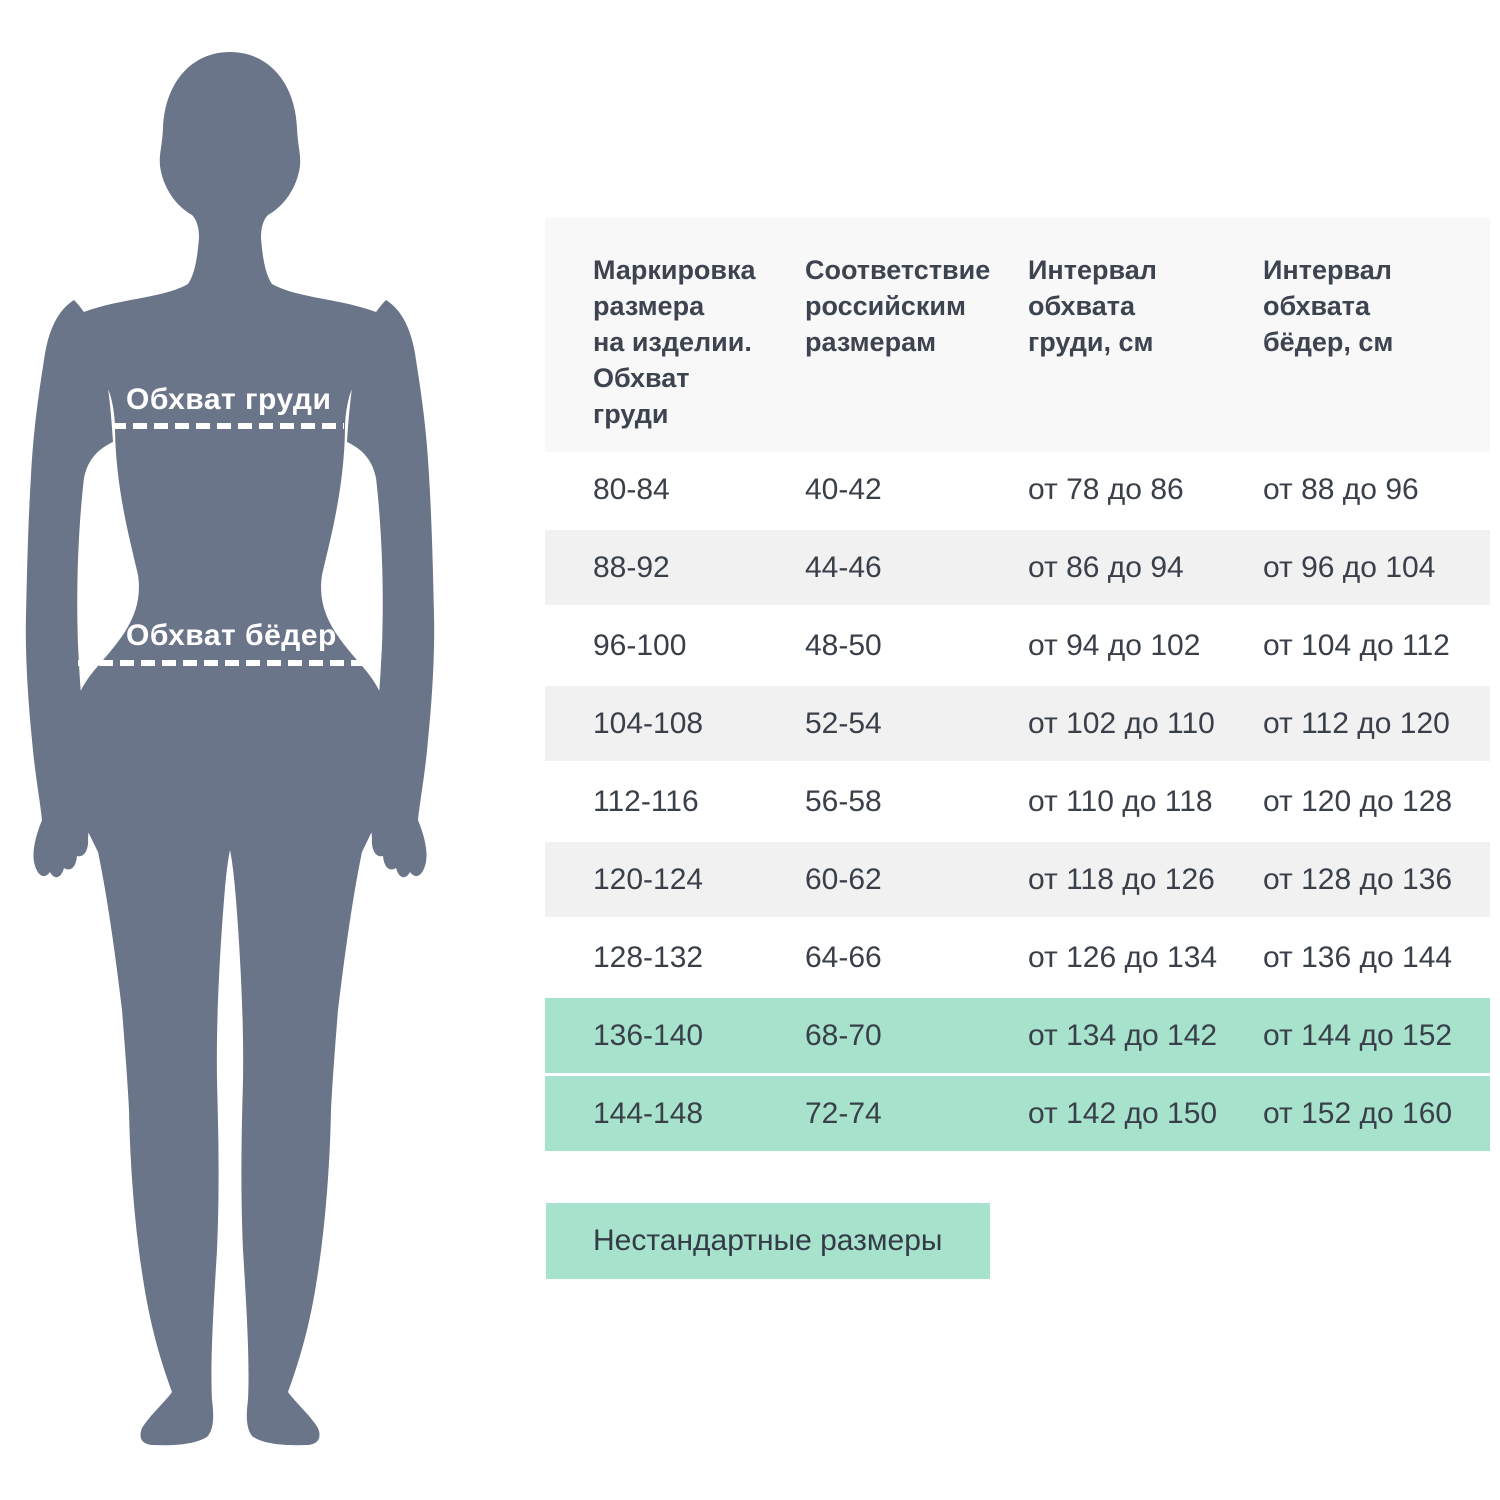 This screenshot has width=1500, height=1500. I want to click on table-cell: 72-74, so click(843, 1113).